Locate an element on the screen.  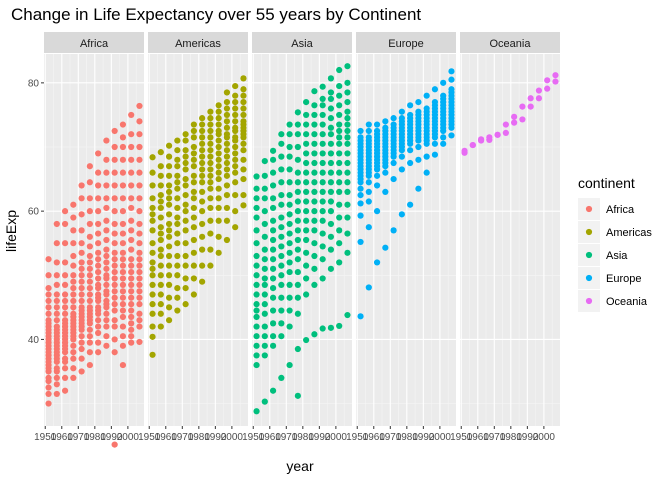
legend-item-asia: Asia is located at coordinates (603, 255).